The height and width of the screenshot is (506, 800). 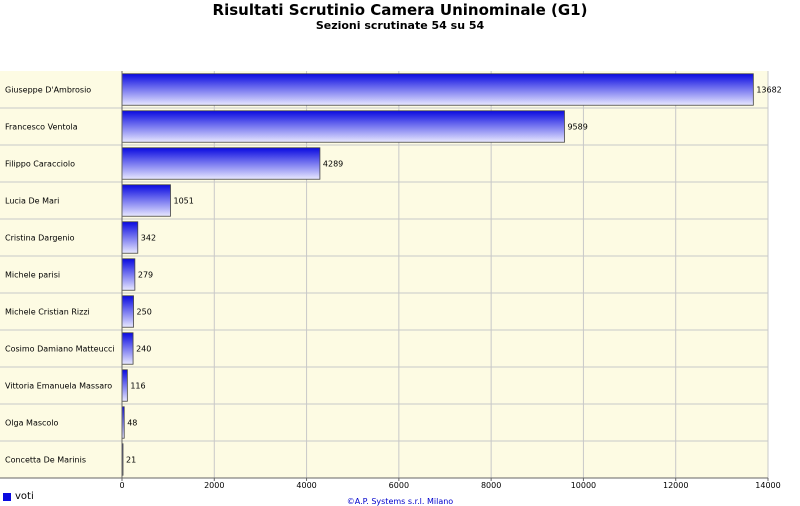 What do you see at coordinates (144, 312) in the screenshot?
I see `data-label: 250` at bounding box center [144, 312].